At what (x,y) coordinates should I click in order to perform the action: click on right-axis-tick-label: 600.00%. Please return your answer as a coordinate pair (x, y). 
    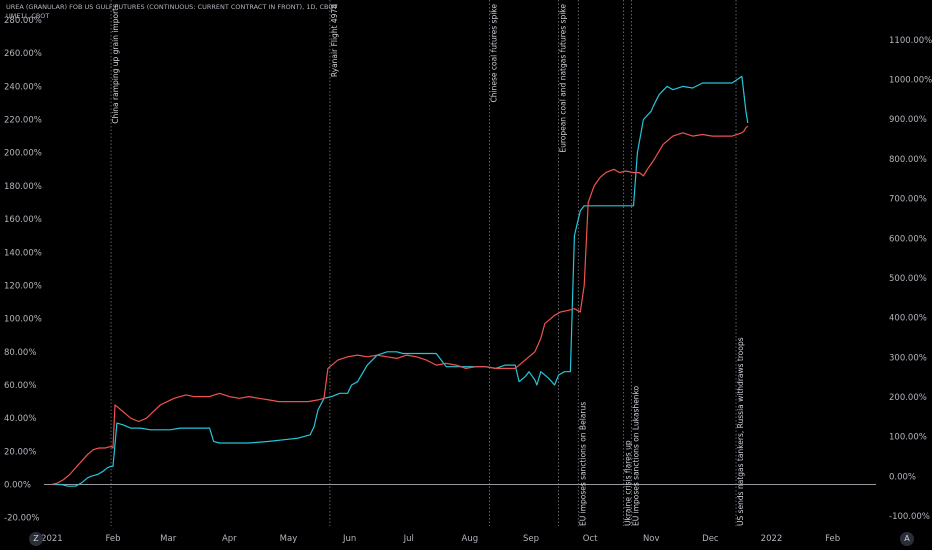
    Looking at the image, I should click on (908, 239).